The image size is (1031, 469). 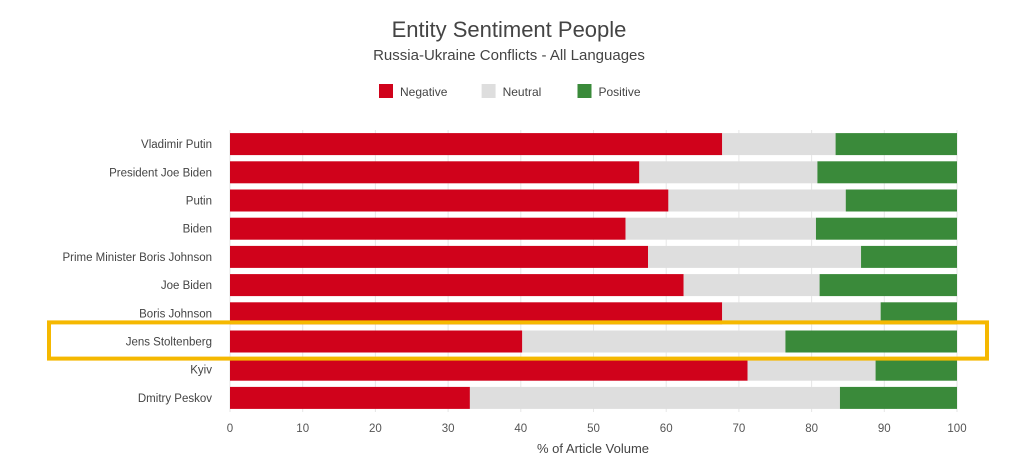 I want to click on legend-swatch-negative, so click(x=386, y=91).